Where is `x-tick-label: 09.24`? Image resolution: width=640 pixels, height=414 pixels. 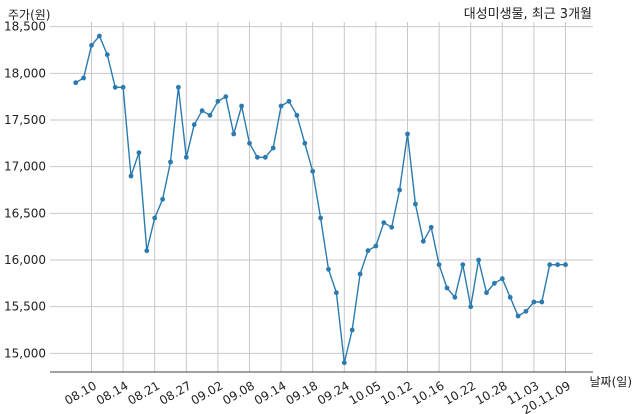 x-tick-label: 09.24 is located at coordinates (333, 392).